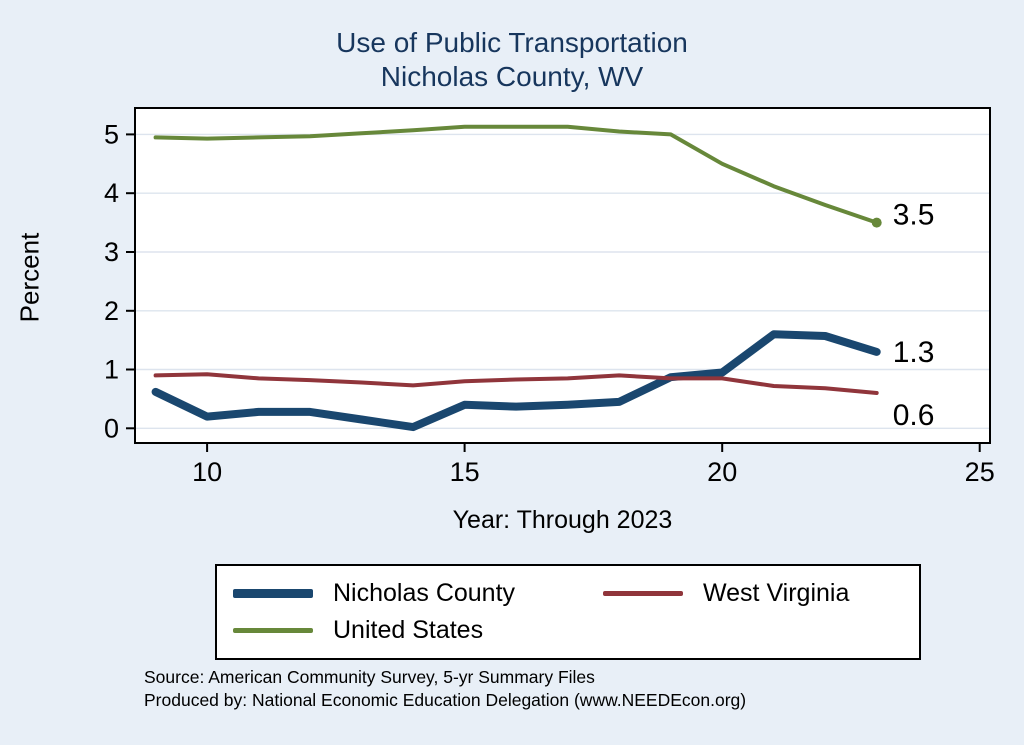 This screenshot has height=745, width=1024. Describe the element at coordinates (111, 134) in the screenshot. I see `y-tick-label: 5` at that location.